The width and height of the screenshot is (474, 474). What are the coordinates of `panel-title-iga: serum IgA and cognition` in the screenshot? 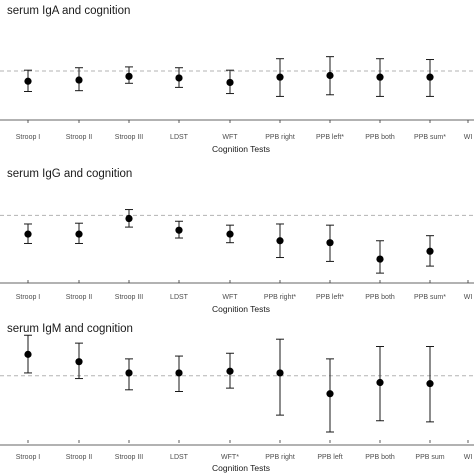 It's located at (68, 11).